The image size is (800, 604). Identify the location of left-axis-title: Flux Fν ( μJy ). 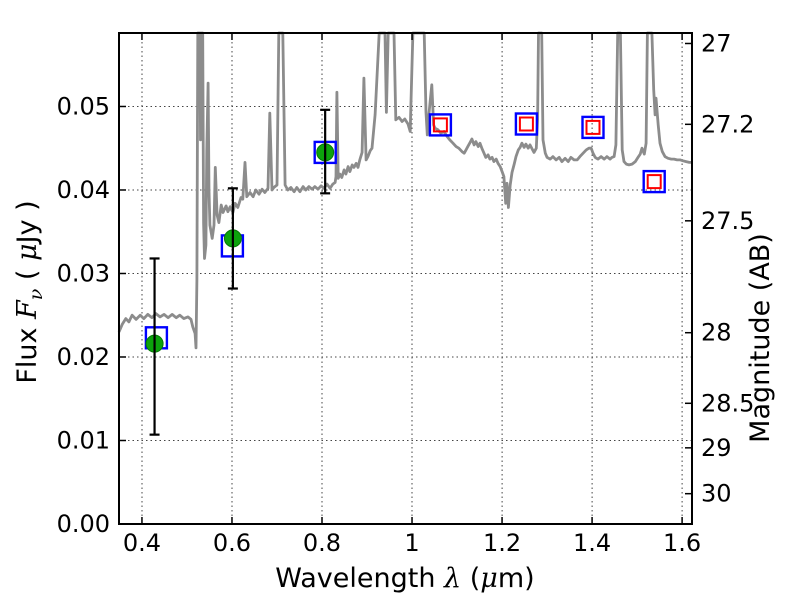
(29, 291).